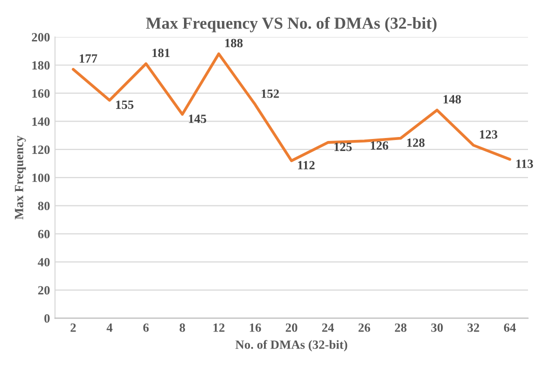  Describe the element at coordinates (73, 327) in the screenshot. I see `x-tick-label: 2` at that location.